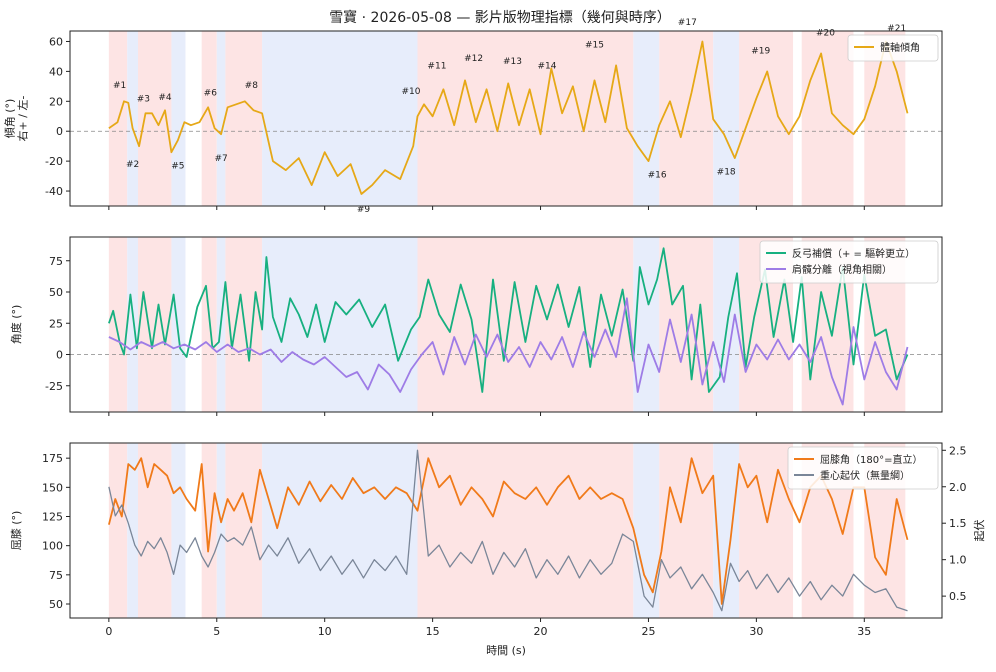 This screenshot has height=672, width=996. What do you see at coordinates (825, 33) in the screenshot?
I see `swing-marker-label: #20` at bounding box center [825, 33].